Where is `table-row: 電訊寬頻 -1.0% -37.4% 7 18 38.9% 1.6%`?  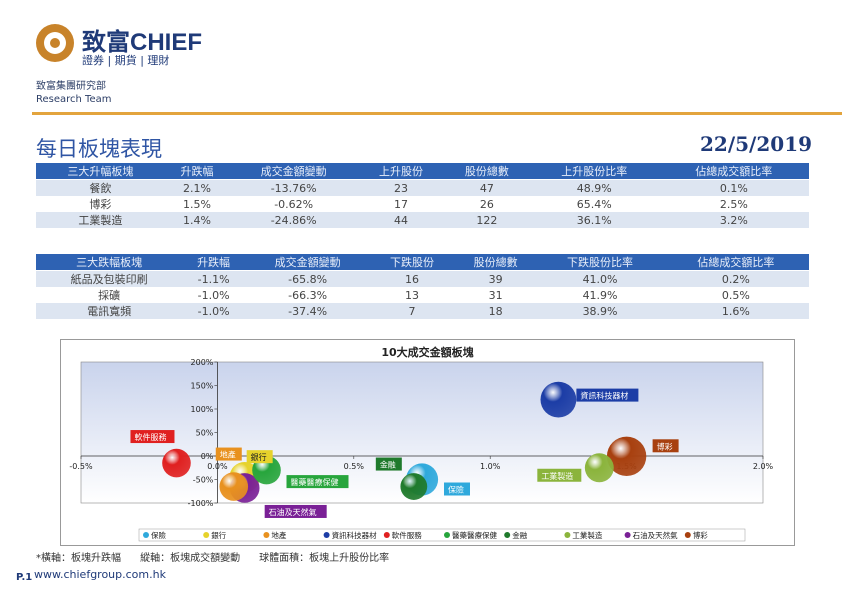 table-row: 電訊寬頻 -1.0% -37.4% 7 18 38.9% 1.6% is located at coordinates (422, 311).